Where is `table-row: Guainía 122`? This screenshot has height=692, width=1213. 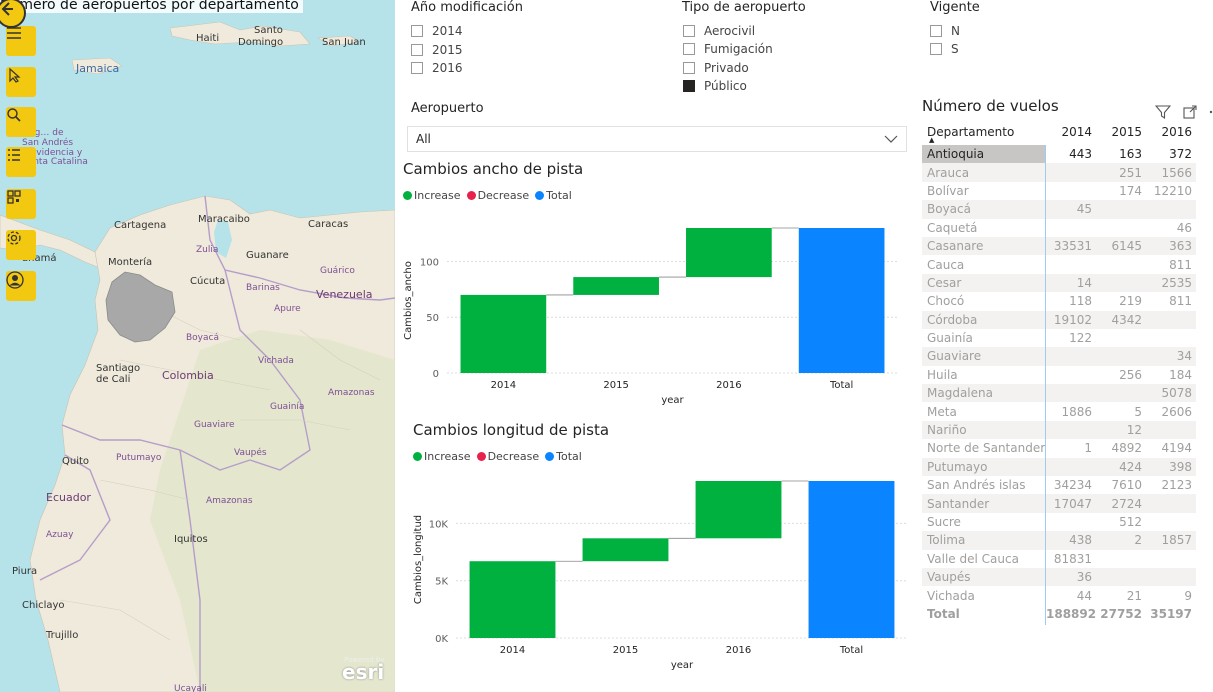 table-row: Guainía 122 is located at coordinates (1059, 338).